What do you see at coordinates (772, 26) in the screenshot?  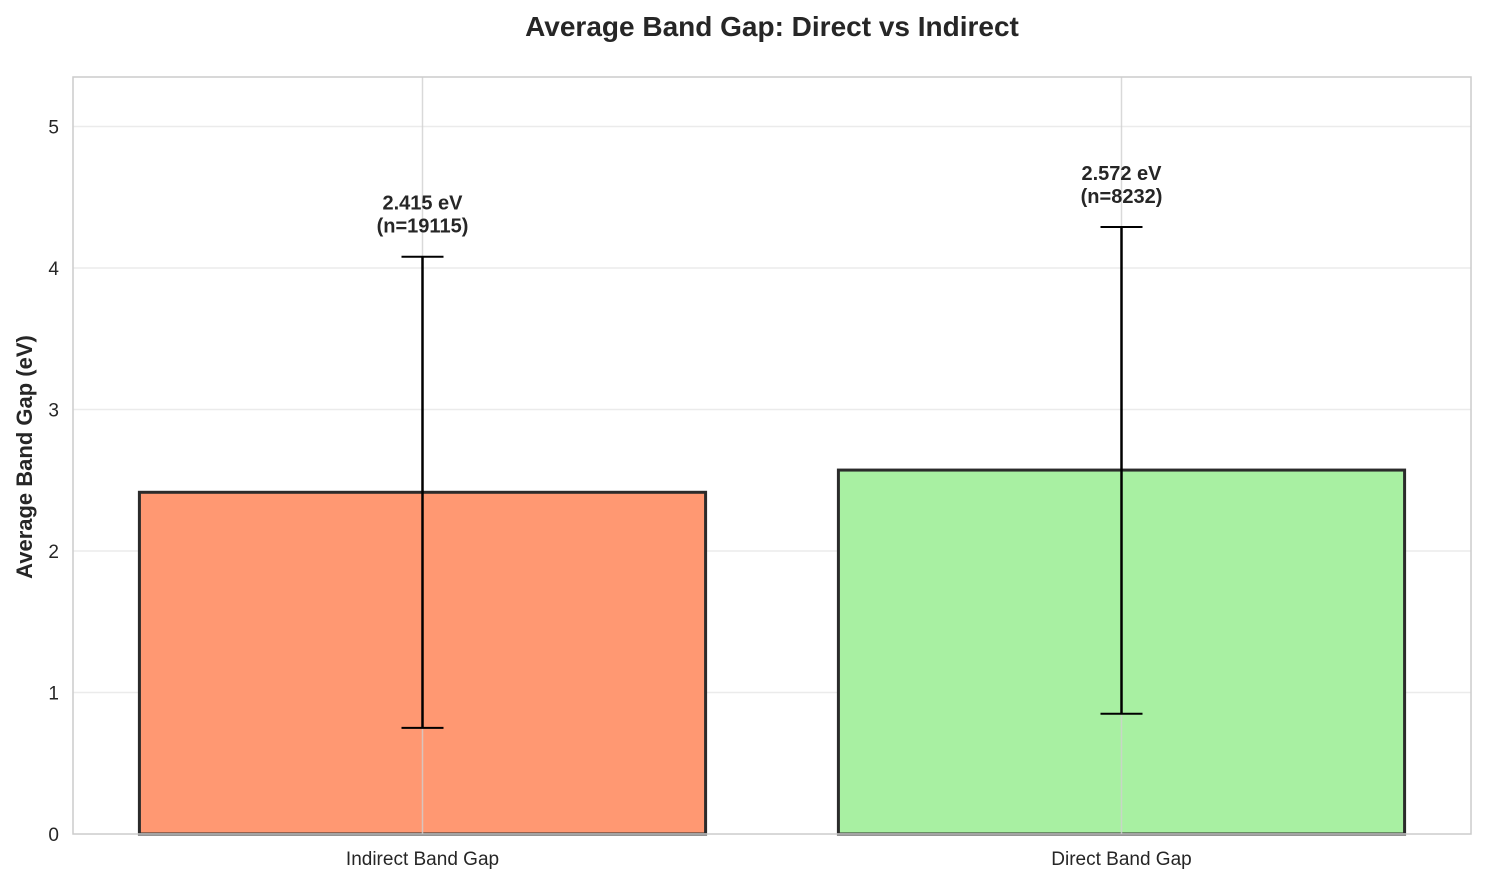 I see `chart-title: Average Band Gap: Direct vs Indirect` at bounding box center [772, 26].